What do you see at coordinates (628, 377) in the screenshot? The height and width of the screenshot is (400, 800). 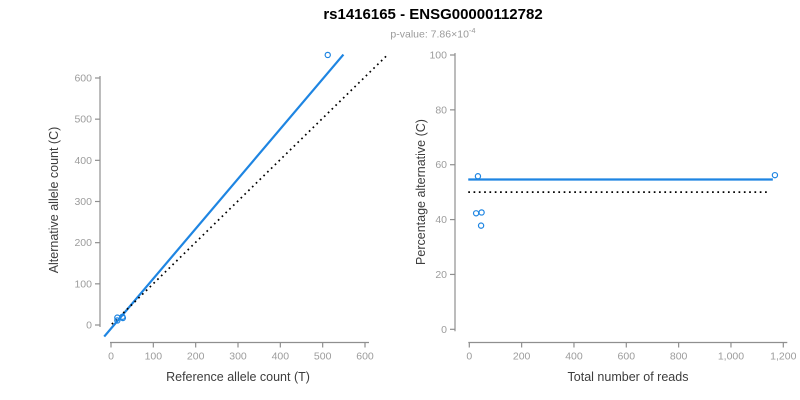 I see `right-xaxis-label: Total number of reads` at bounding box center [628, 377].